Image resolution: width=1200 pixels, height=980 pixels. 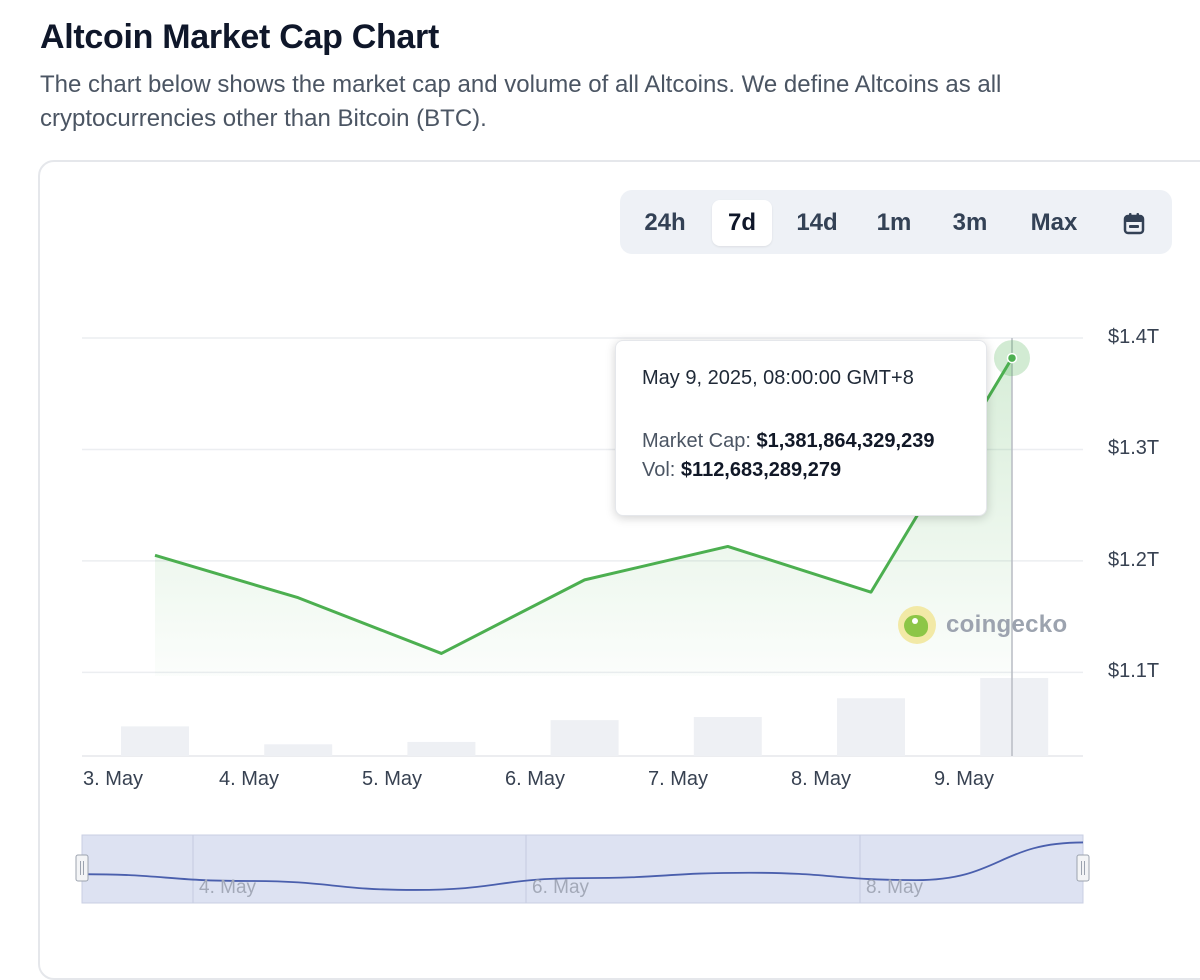 What do you see at coordinates (227, 888) in the screenshot?
I see `navigator-label: 4. May` at bounding box center [227, 888].